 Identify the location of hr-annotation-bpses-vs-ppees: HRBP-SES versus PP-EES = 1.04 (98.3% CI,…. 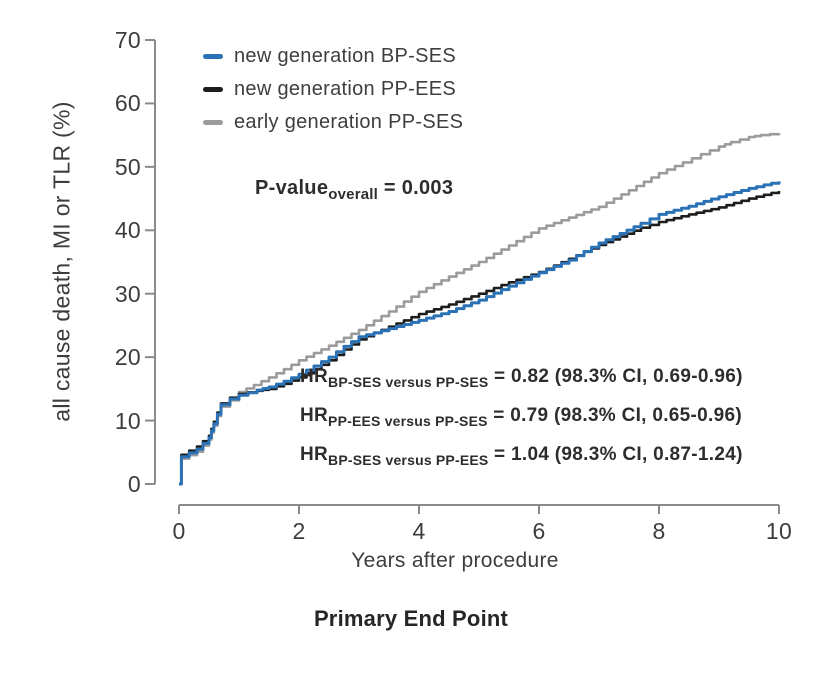
(521, 456).